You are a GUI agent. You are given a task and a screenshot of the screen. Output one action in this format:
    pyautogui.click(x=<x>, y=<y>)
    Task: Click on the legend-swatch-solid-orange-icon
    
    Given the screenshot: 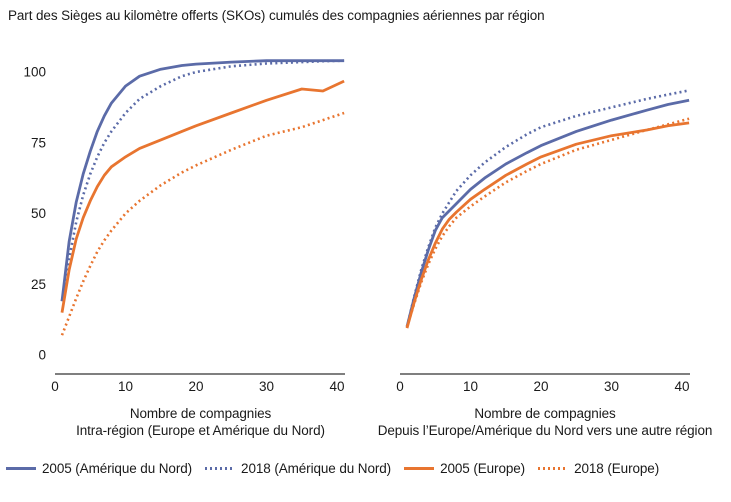 What is the action you would take?
    pyautogui.click(x=419, y=468)
    